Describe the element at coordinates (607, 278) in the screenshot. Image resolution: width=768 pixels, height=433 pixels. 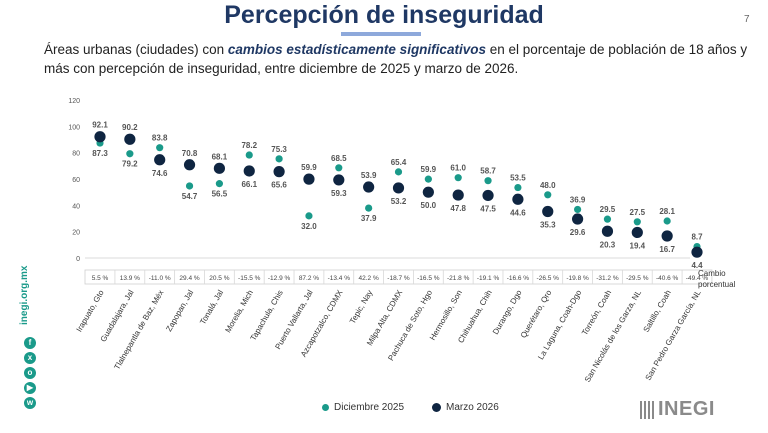
I see `change-label: -31.2 %` at that location.